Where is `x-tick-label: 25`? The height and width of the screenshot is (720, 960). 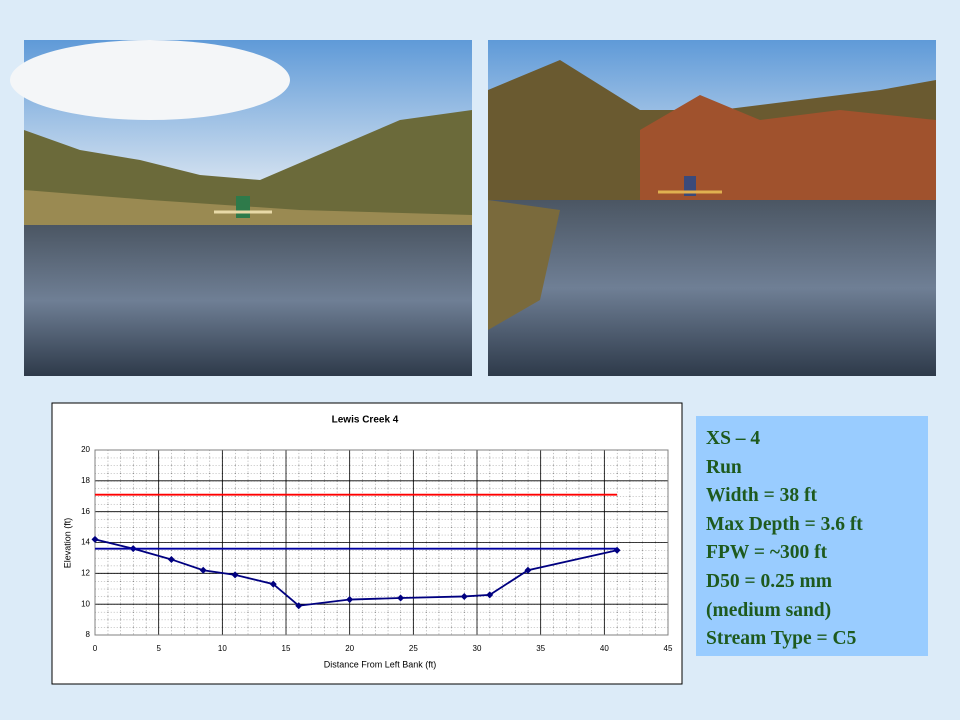 x-tick-label: 25 is located at coordinates (413, 648).